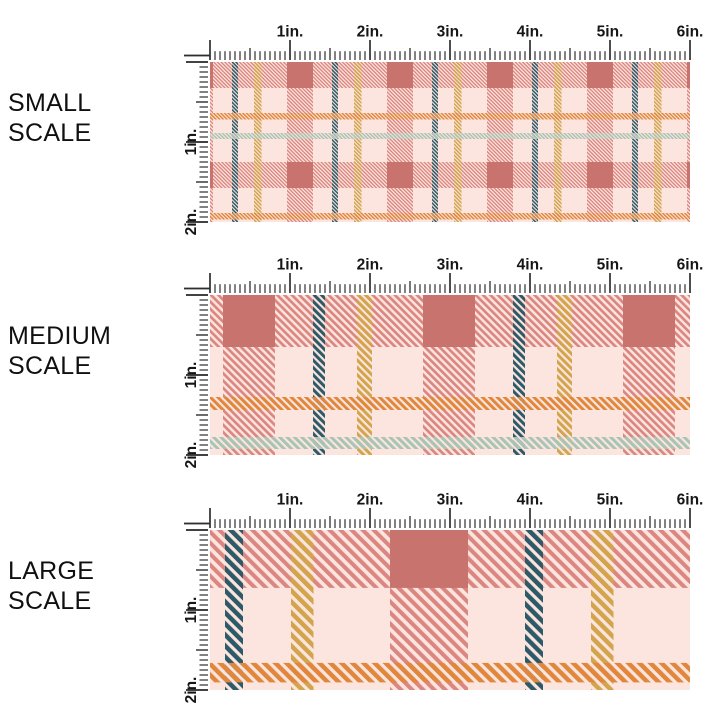 This screenshot has height=720, width=720. What do you see at coordinates (49, 118) in the screenshot?
I see `scale-label-small: SMALL SCALE` at bounding box center [49, 118].